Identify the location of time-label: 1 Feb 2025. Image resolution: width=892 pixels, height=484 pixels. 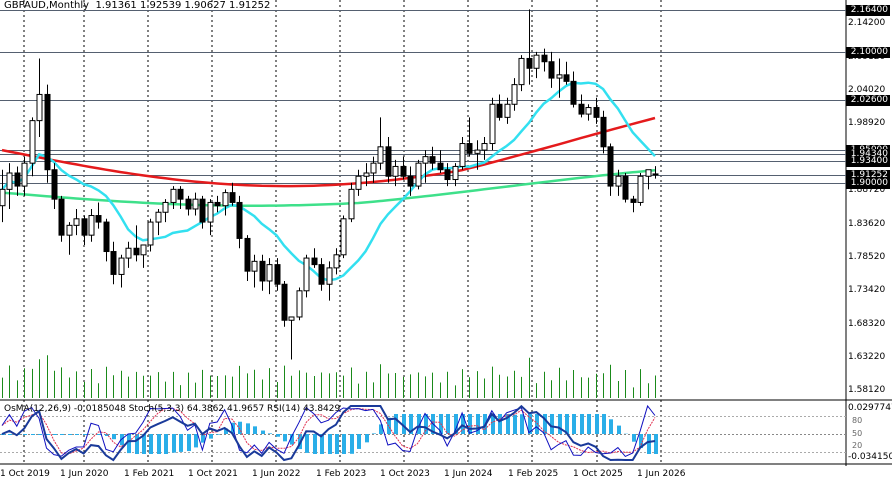
(533, 474).